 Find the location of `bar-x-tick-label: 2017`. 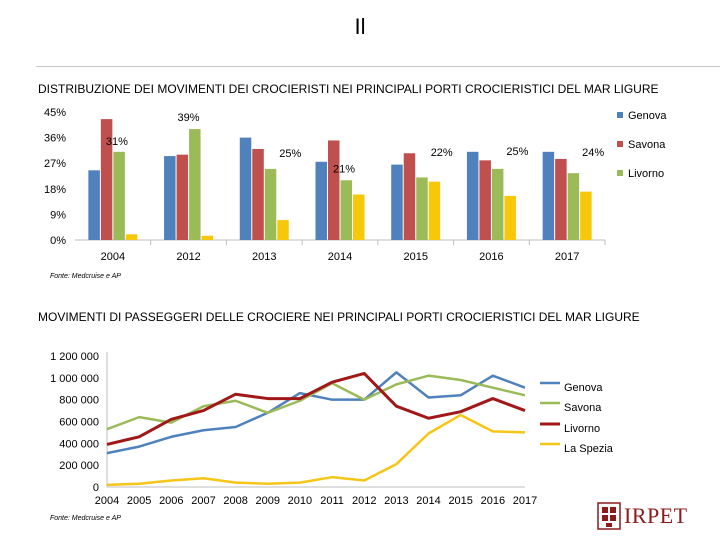

bar-x-tick-label: 2017 is located at coordinates (567, 257).